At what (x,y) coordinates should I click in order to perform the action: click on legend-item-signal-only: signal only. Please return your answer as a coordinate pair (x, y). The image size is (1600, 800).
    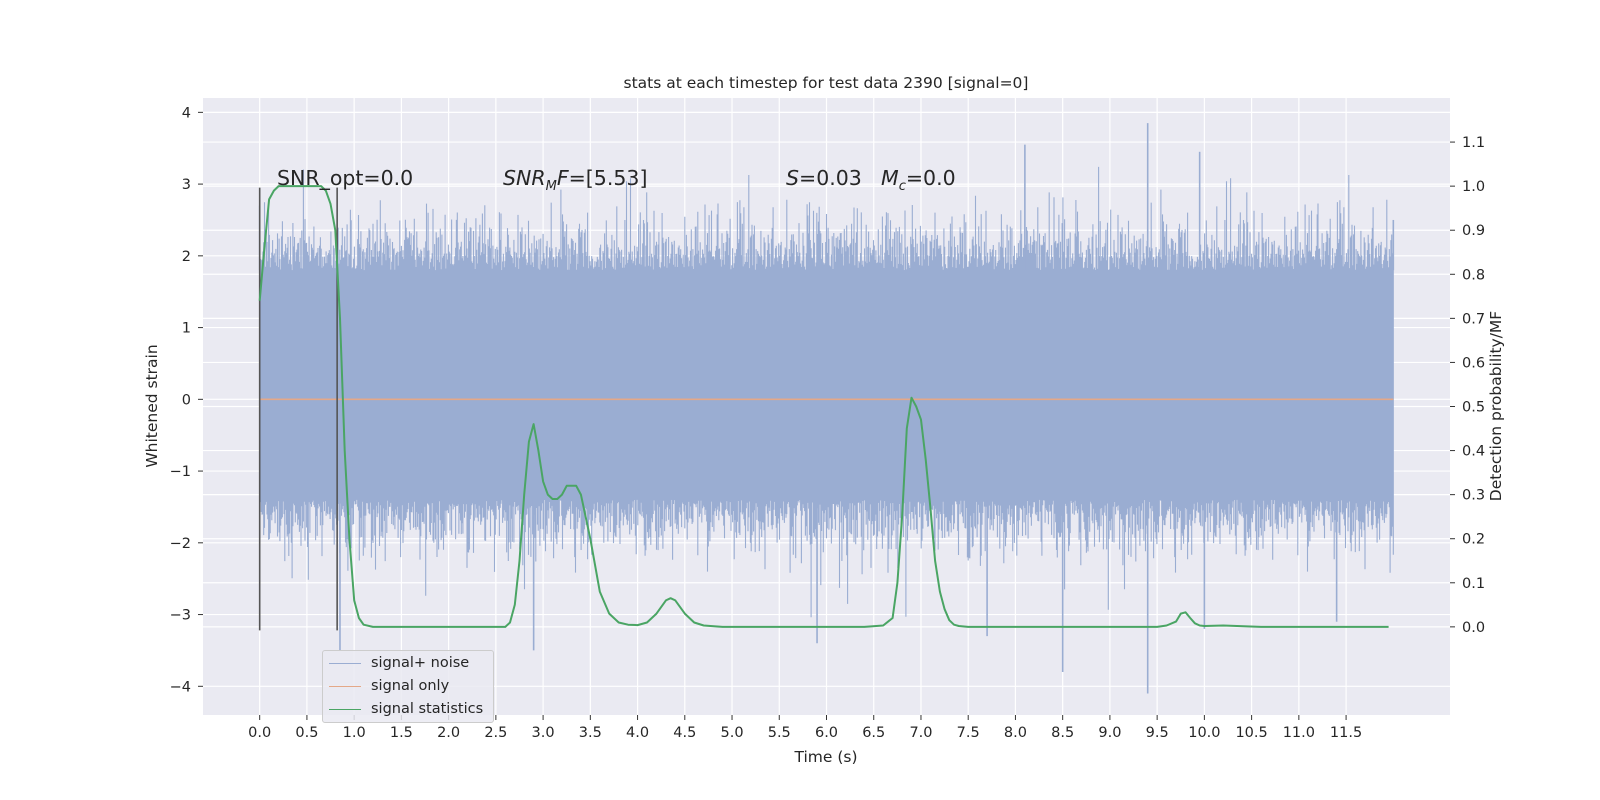
    Looking at the image, I should click on (408, 687).